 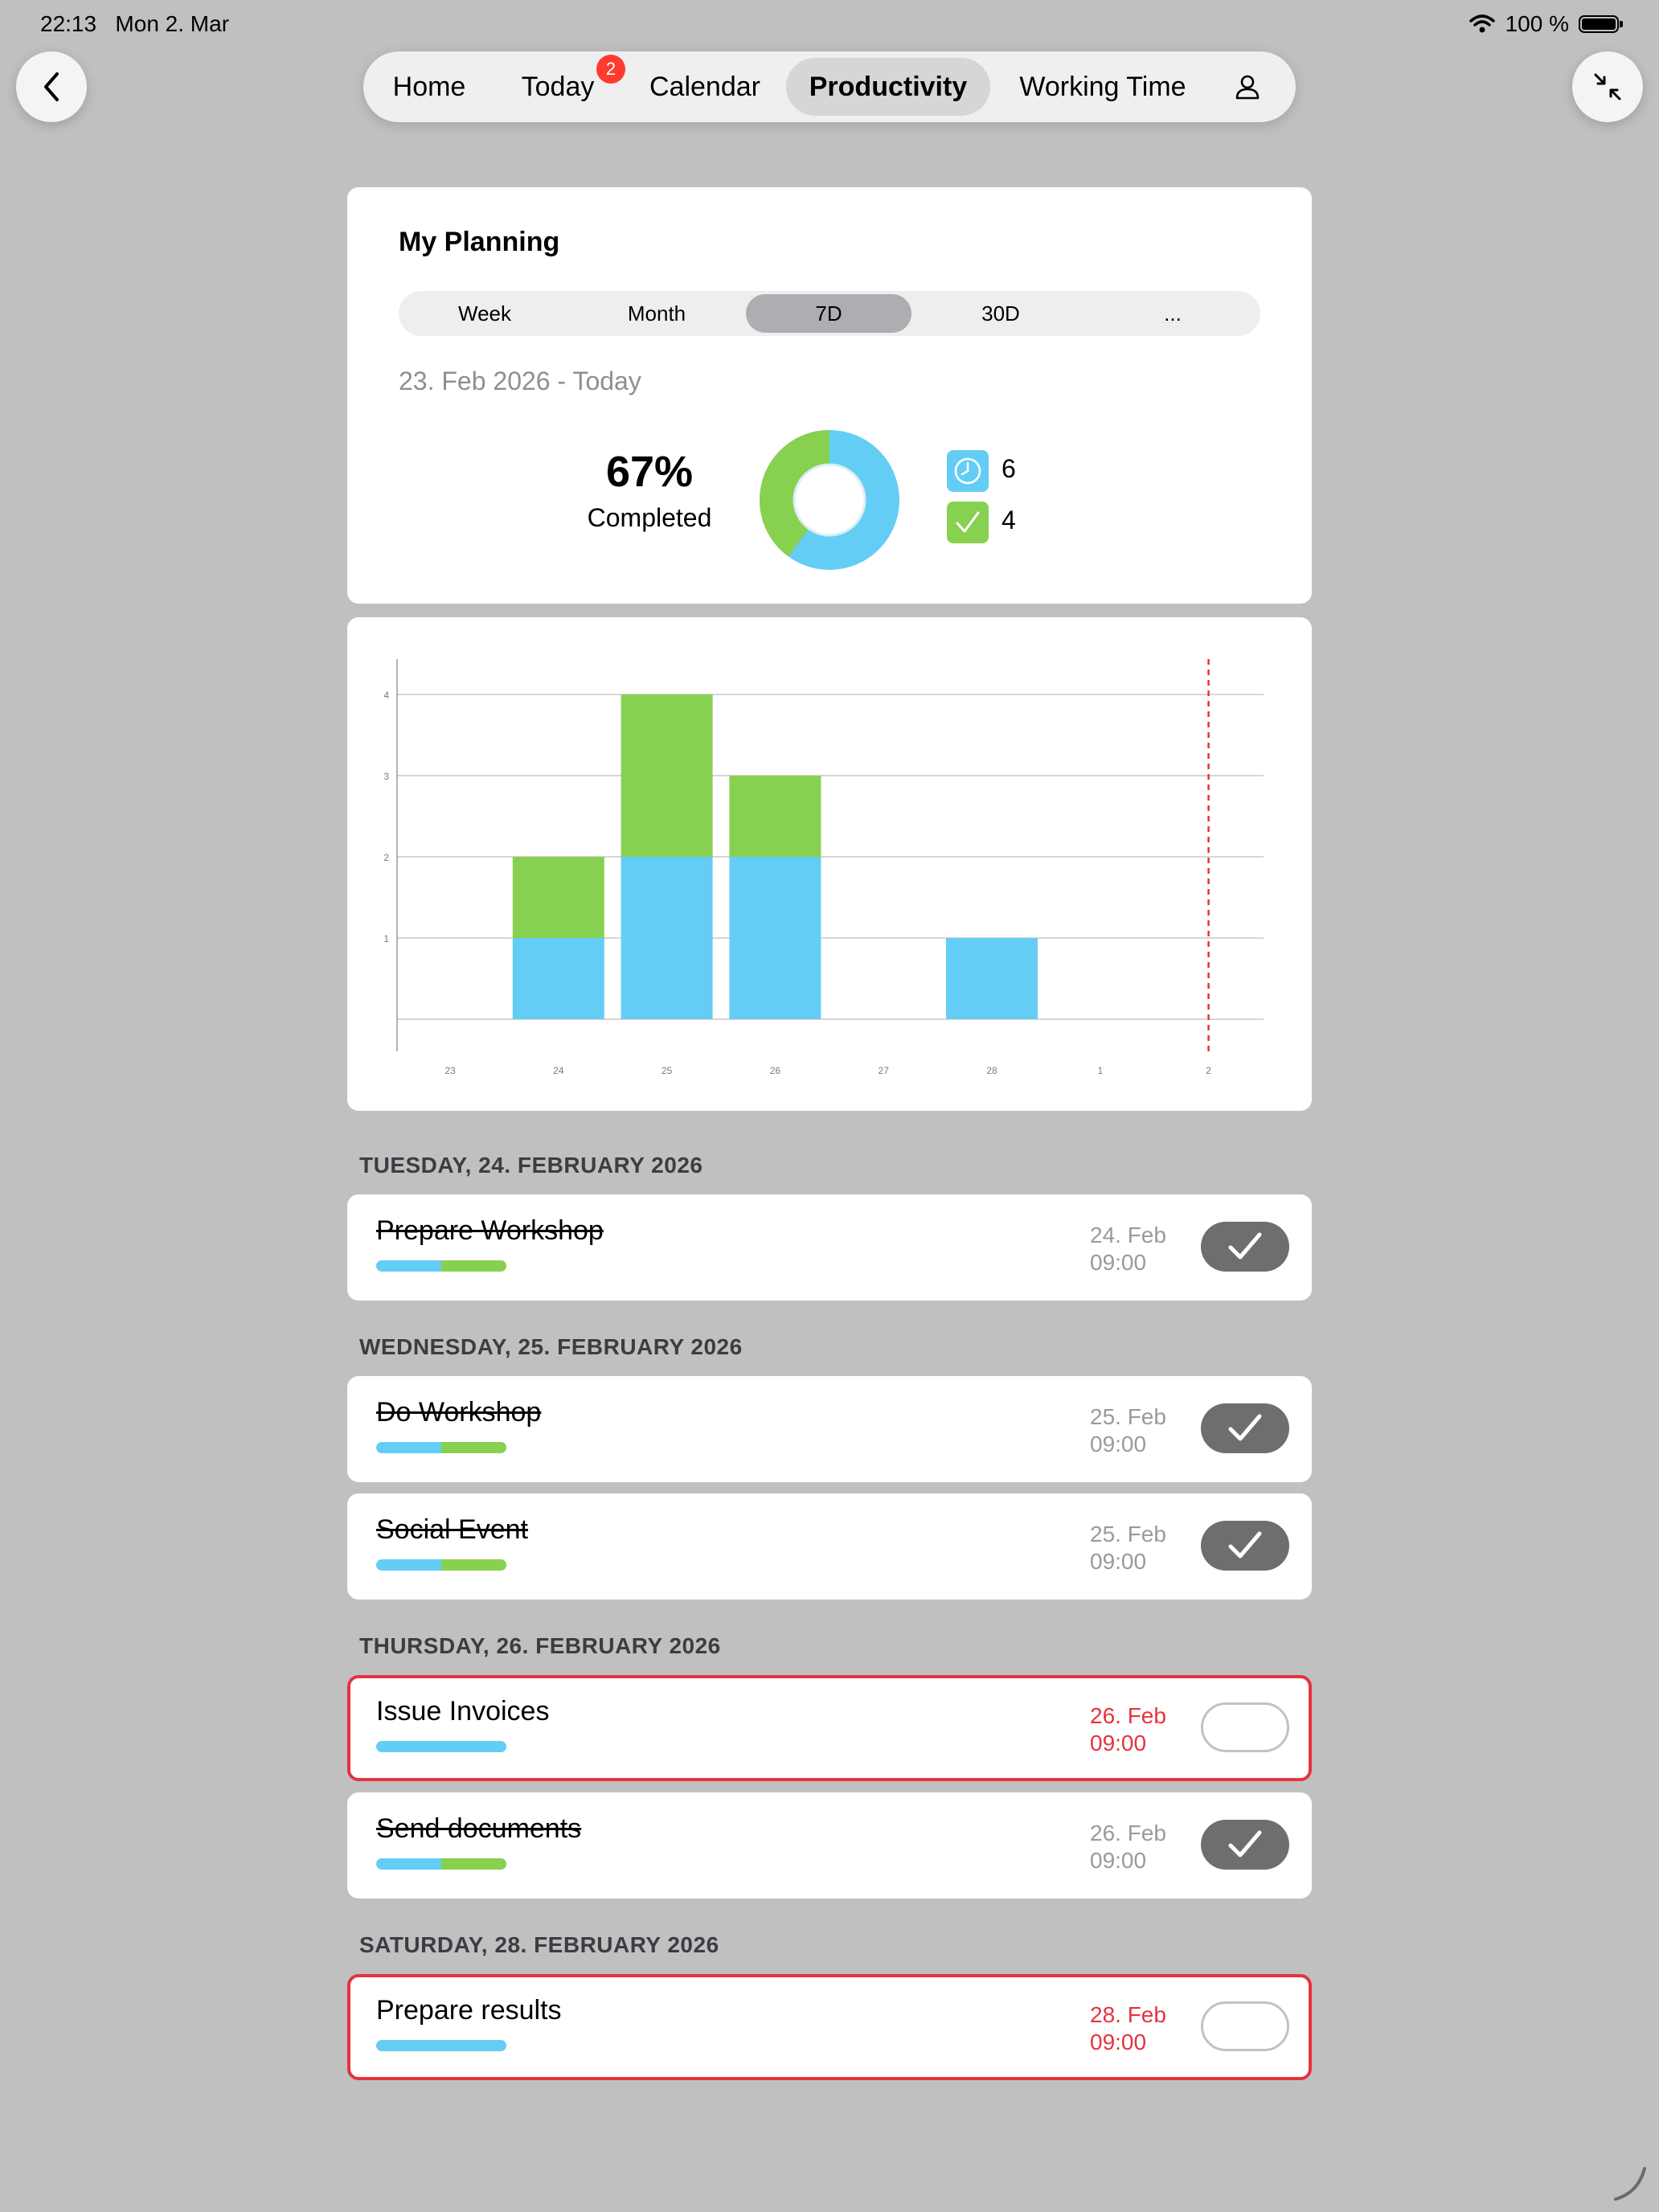 I want to click on tab-calendar-label: Calendar, so click(x=704, y=87).